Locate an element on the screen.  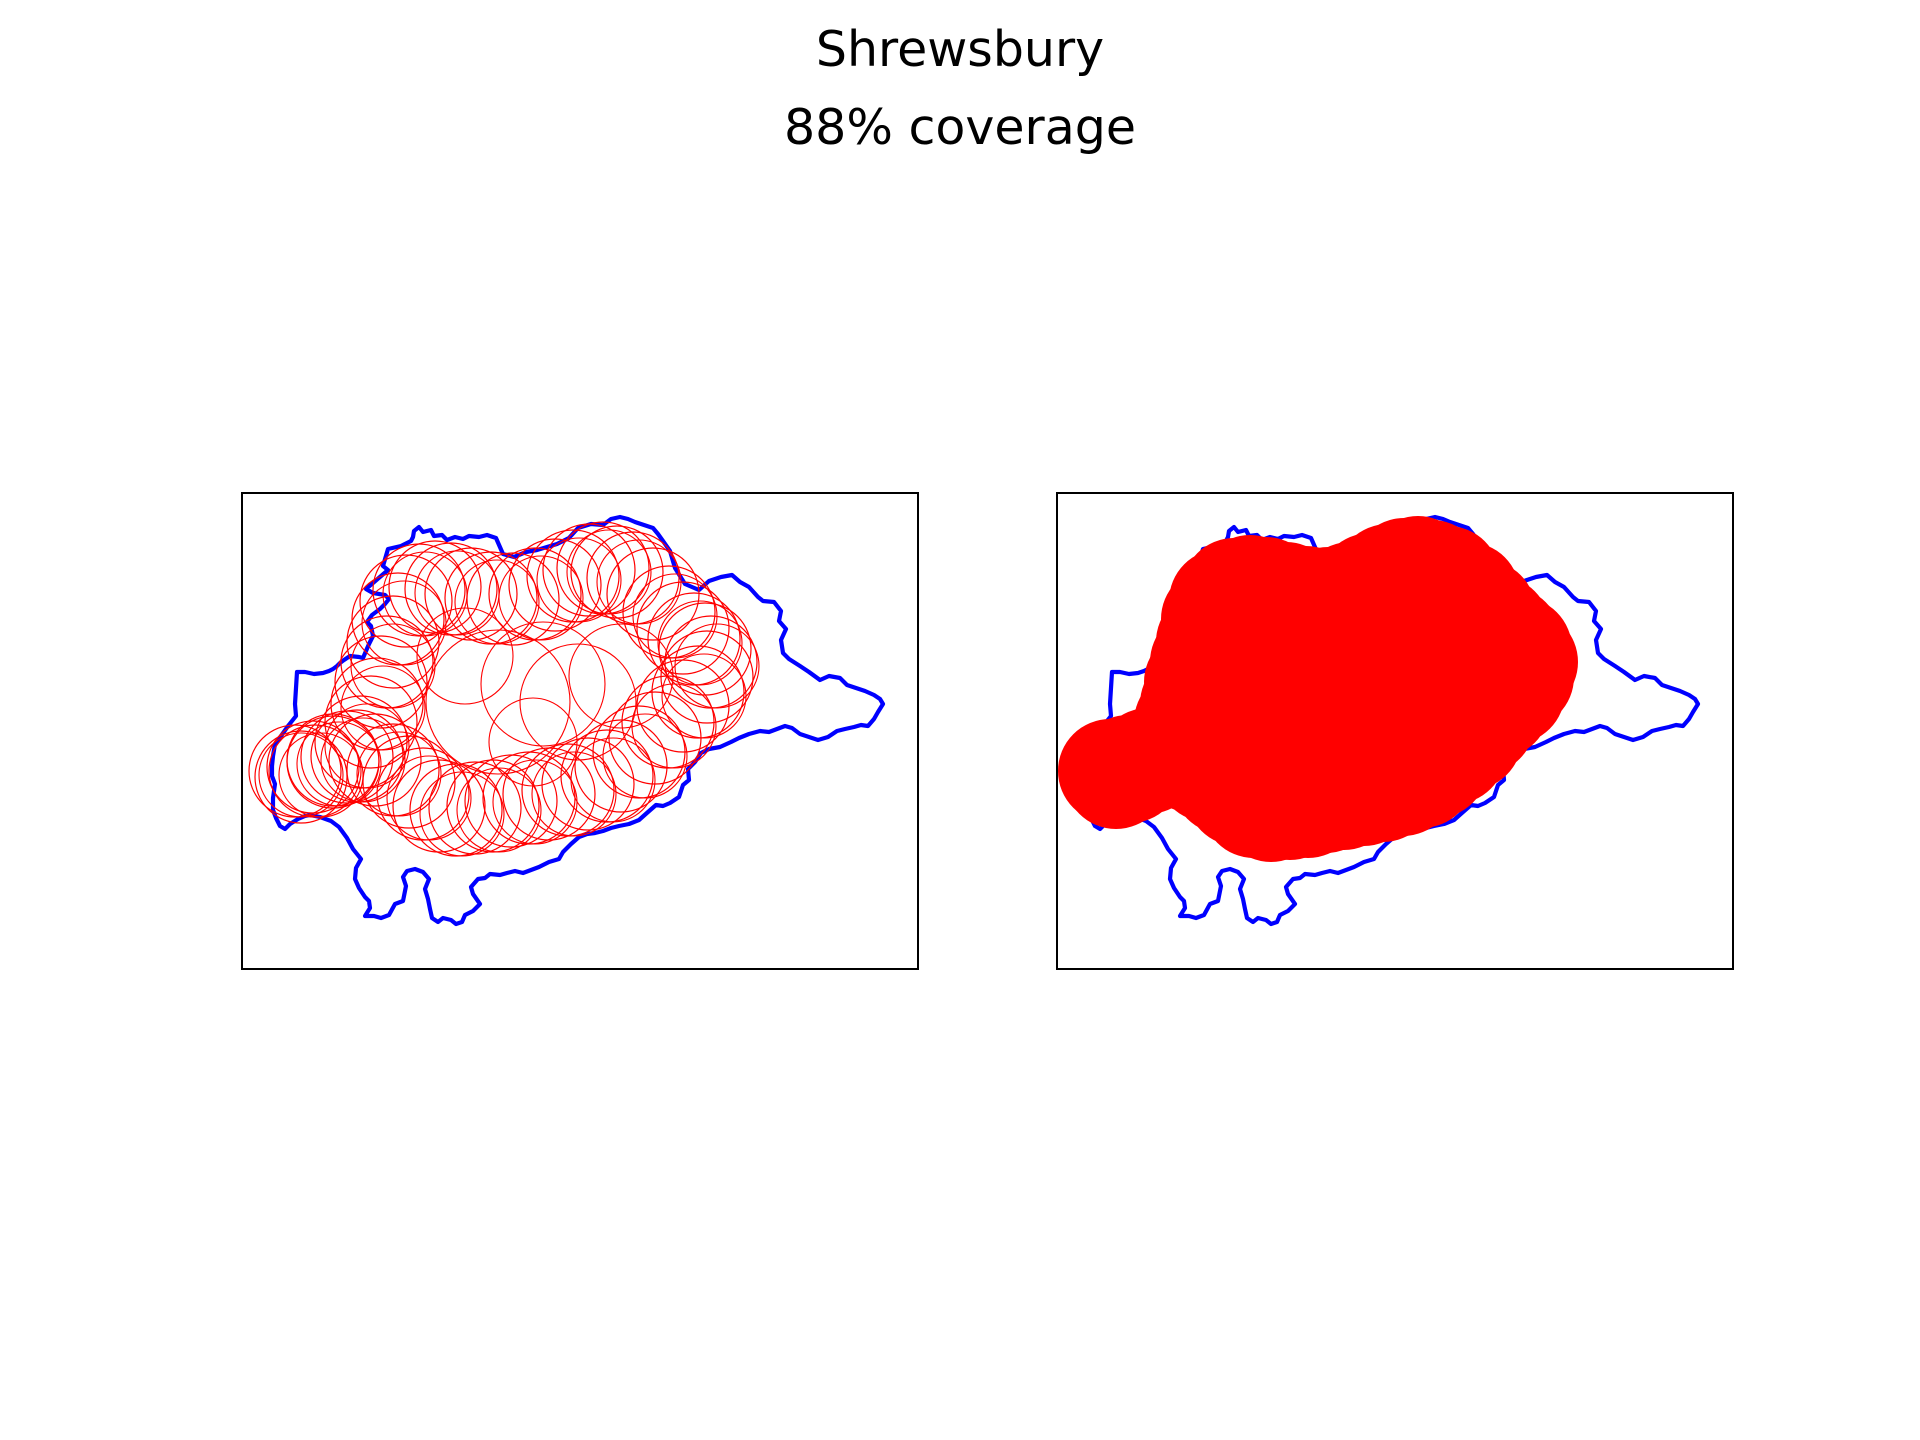
map-canvas-filled is located at coordinates (1379, 720).